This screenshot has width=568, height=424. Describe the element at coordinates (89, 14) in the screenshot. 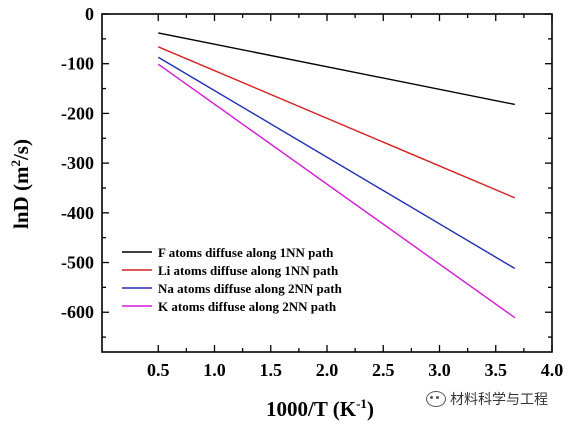

I see `y-tick-label: 0` at that location.